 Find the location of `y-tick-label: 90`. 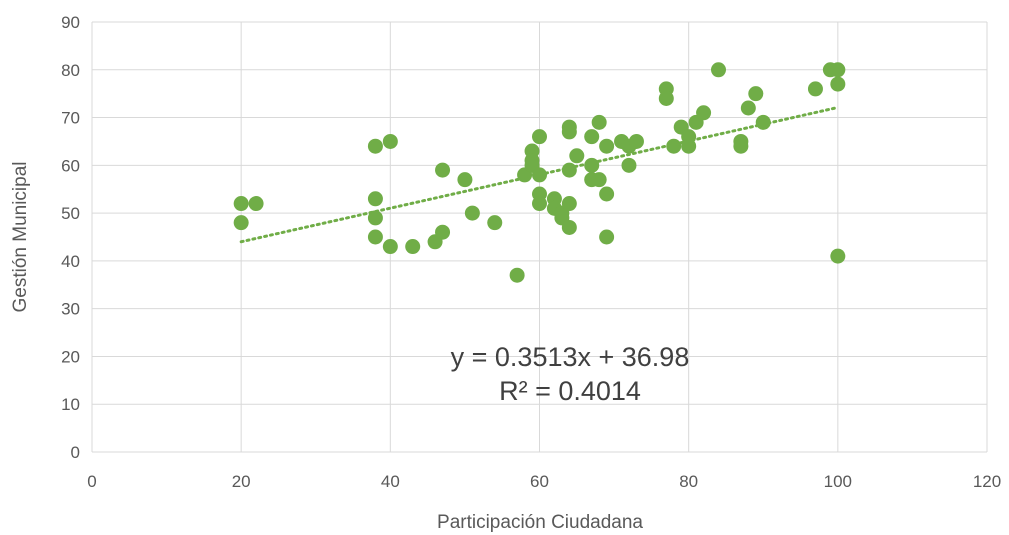

y-tick-label: 90 is located at coordinates (70, 22).